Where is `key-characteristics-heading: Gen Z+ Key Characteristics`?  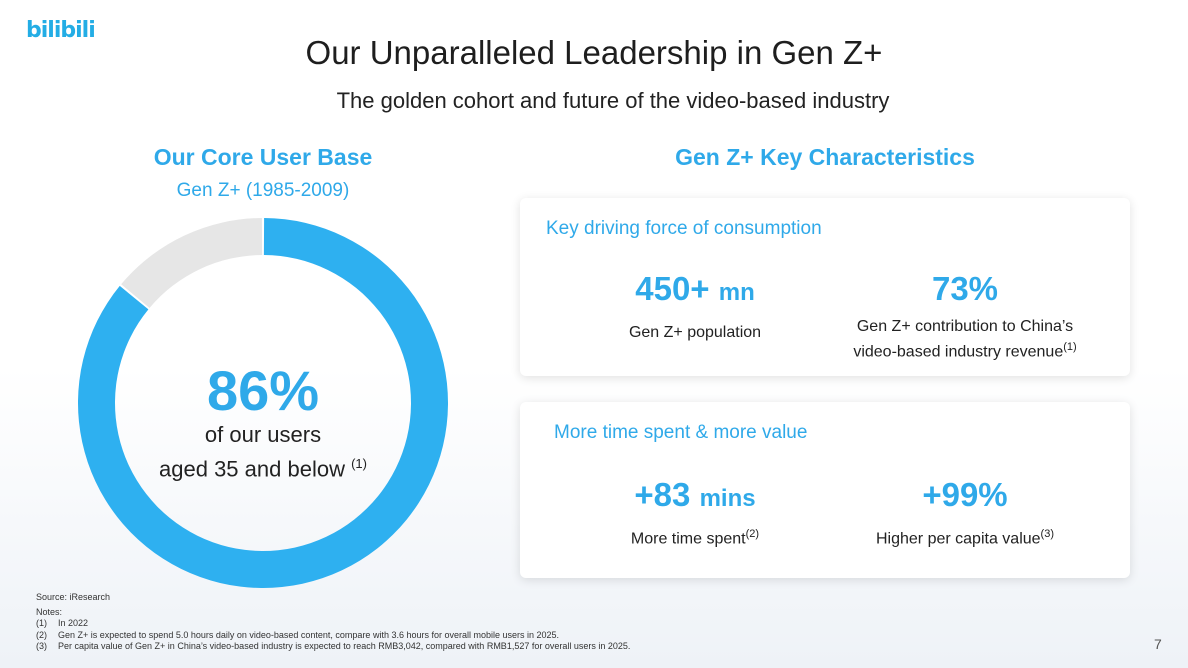 key-characteristics-heading: Gen Z+ Key Characteristics is located at coordinates (825, 157).